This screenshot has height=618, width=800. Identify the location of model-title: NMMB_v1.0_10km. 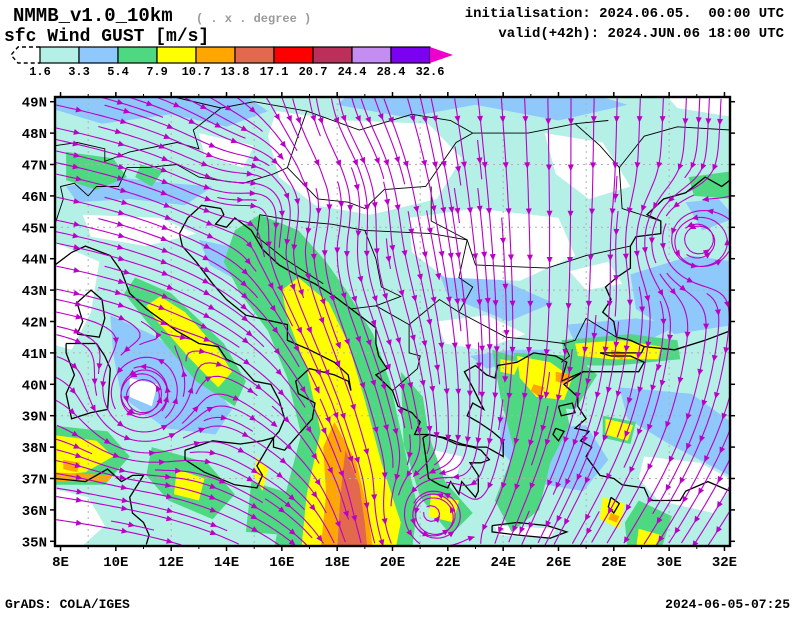
(93, 16).